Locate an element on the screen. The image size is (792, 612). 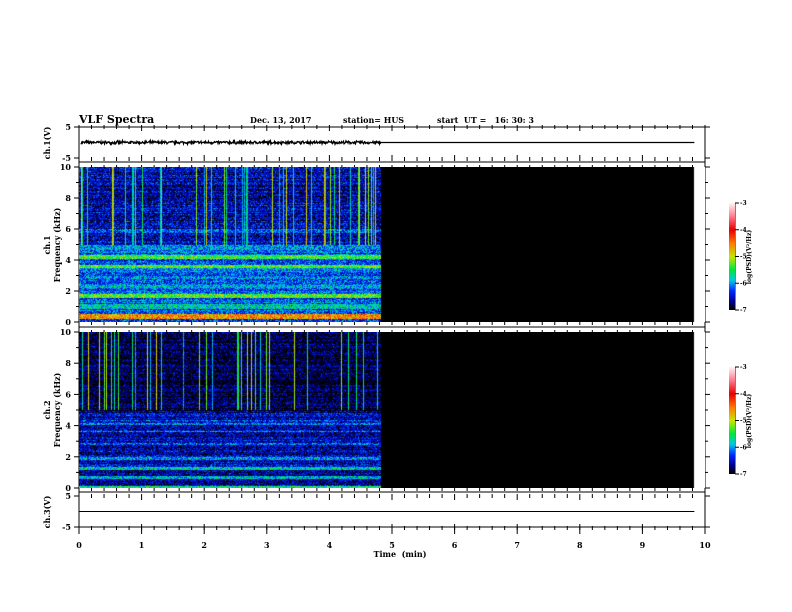
x-tick-label: 3 is located at coordinates (267, 545).